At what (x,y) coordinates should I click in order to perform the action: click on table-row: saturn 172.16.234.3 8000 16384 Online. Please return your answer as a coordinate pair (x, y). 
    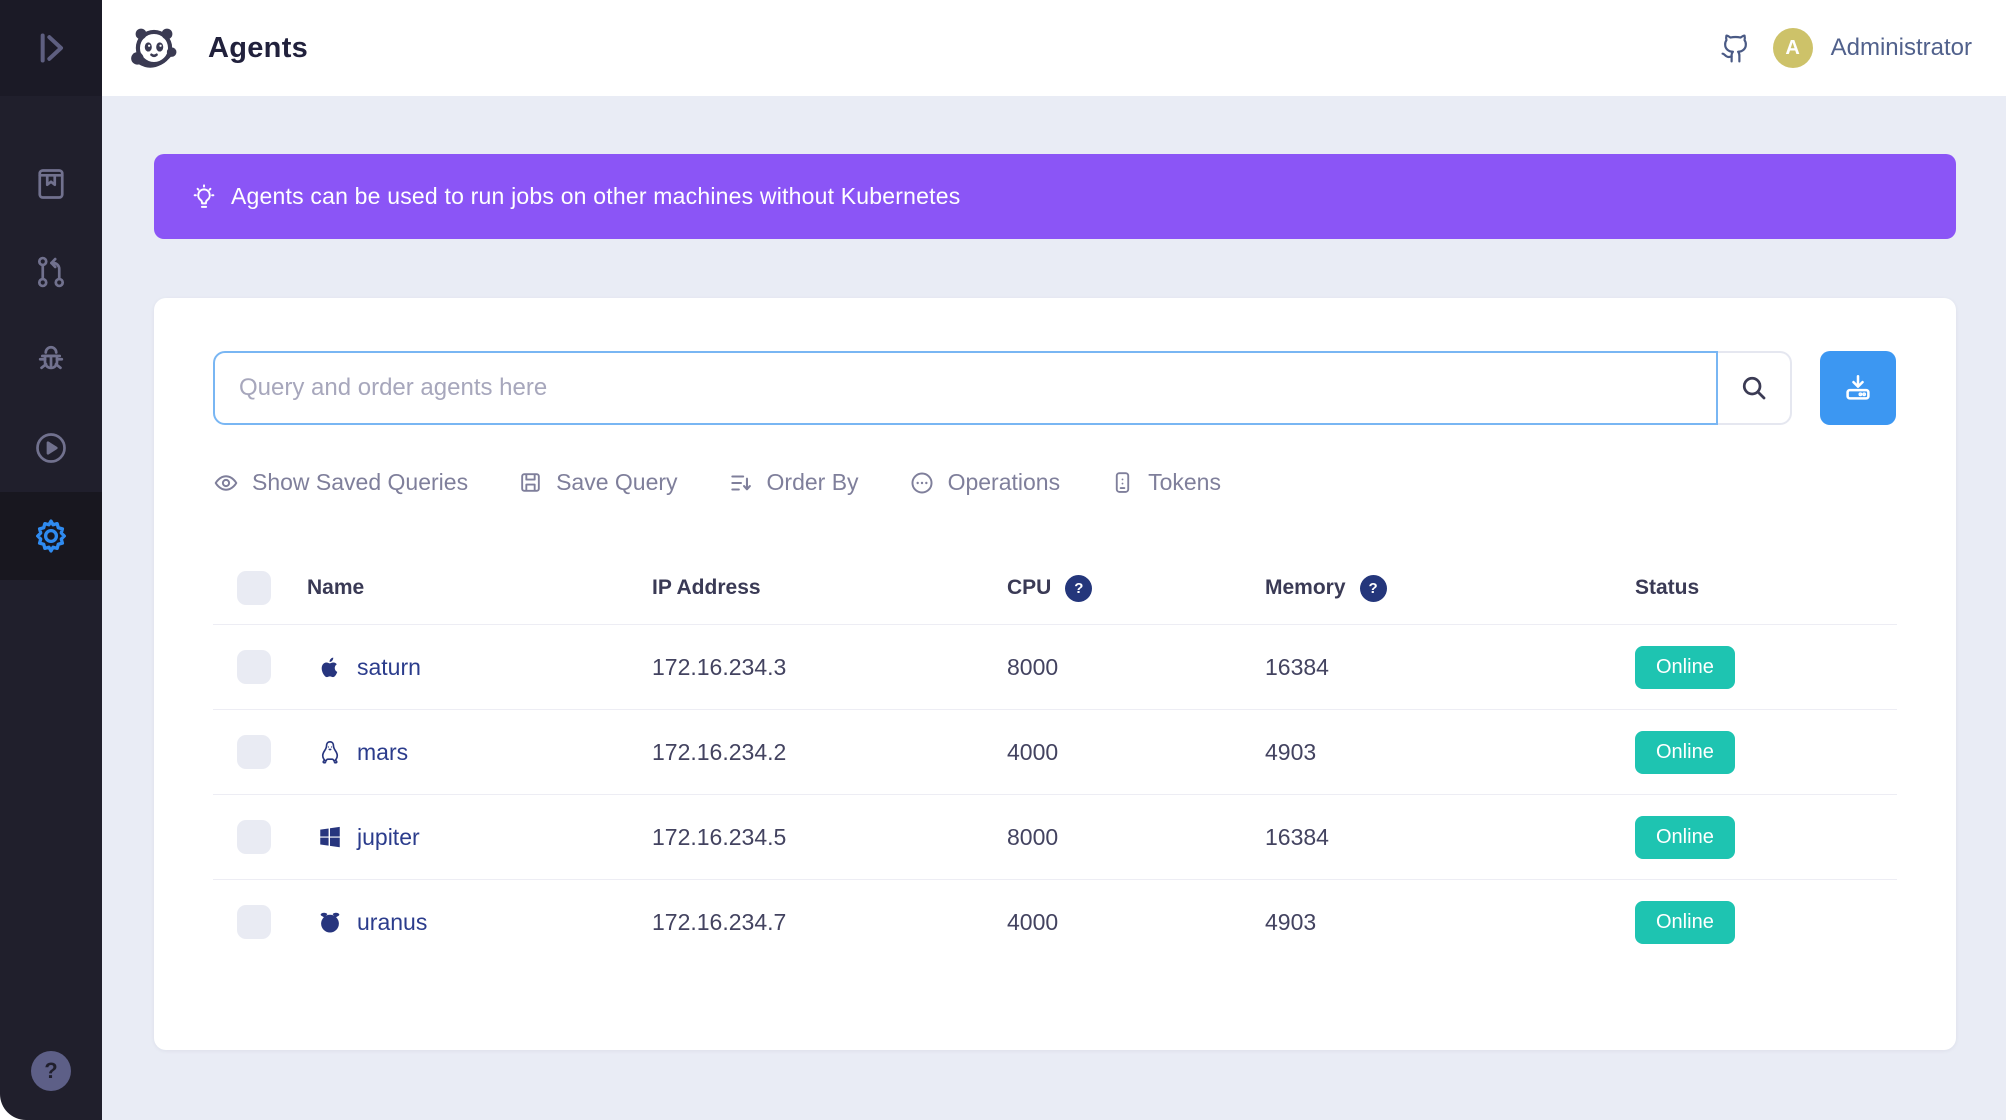
    Looking at the image, I should click on (1055, 666).